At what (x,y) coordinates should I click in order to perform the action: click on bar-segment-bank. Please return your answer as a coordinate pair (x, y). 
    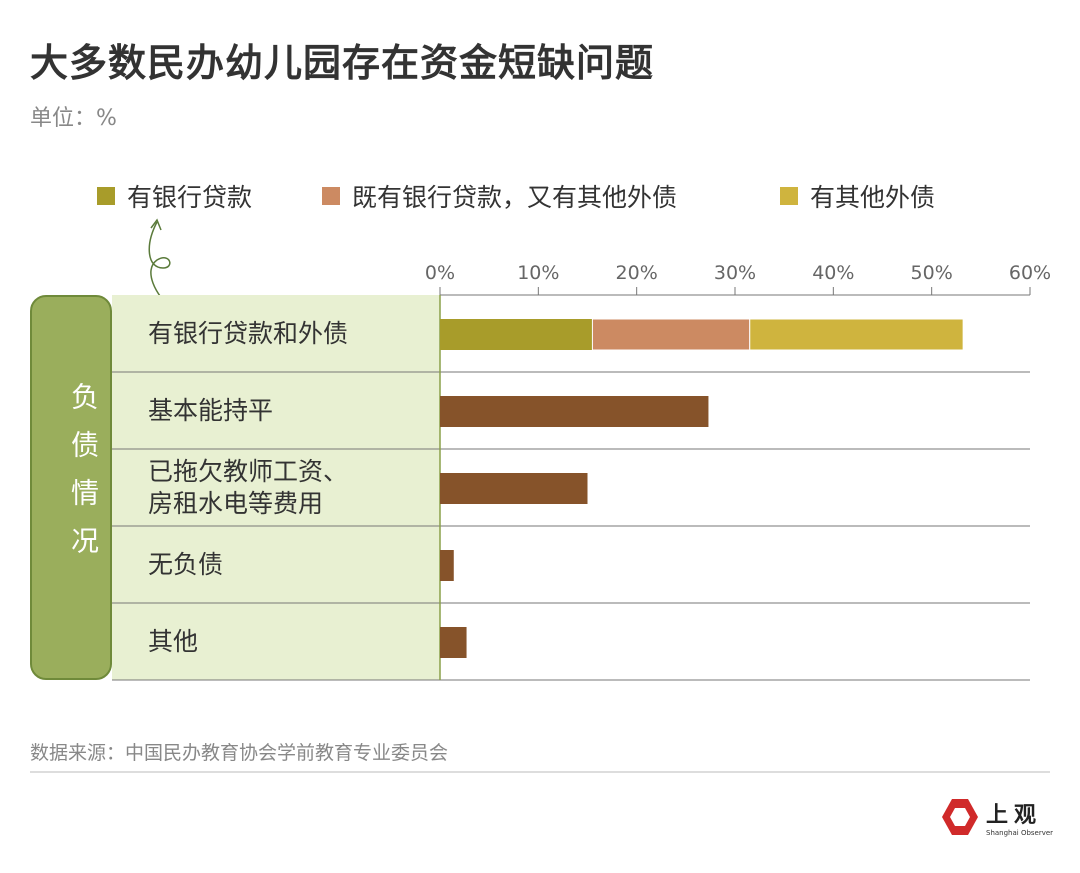
    Looking at the image, I should click on (516, 334).